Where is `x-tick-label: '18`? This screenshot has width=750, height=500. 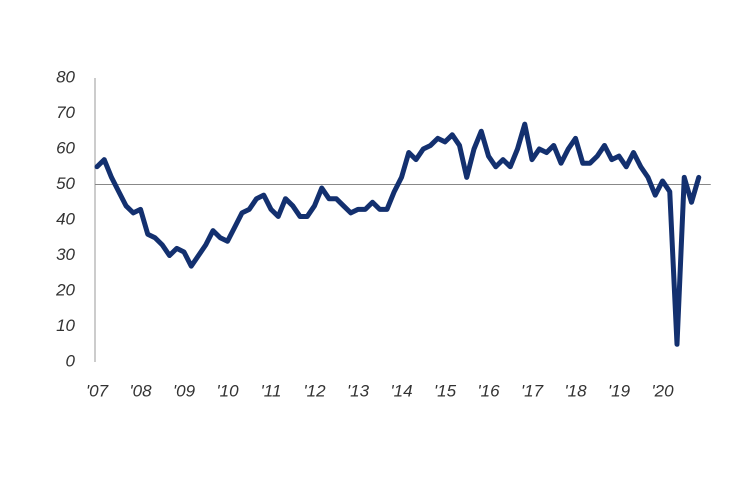
x-tick-label: '18 is located at coordinates (575, 390).